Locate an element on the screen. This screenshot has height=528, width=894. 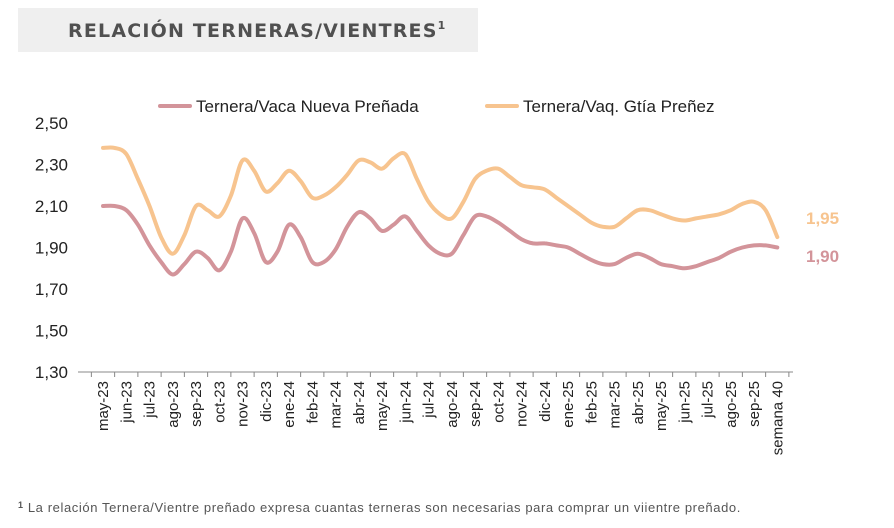
x-tick-label: jun-25 is located at coordinates (684, 402).